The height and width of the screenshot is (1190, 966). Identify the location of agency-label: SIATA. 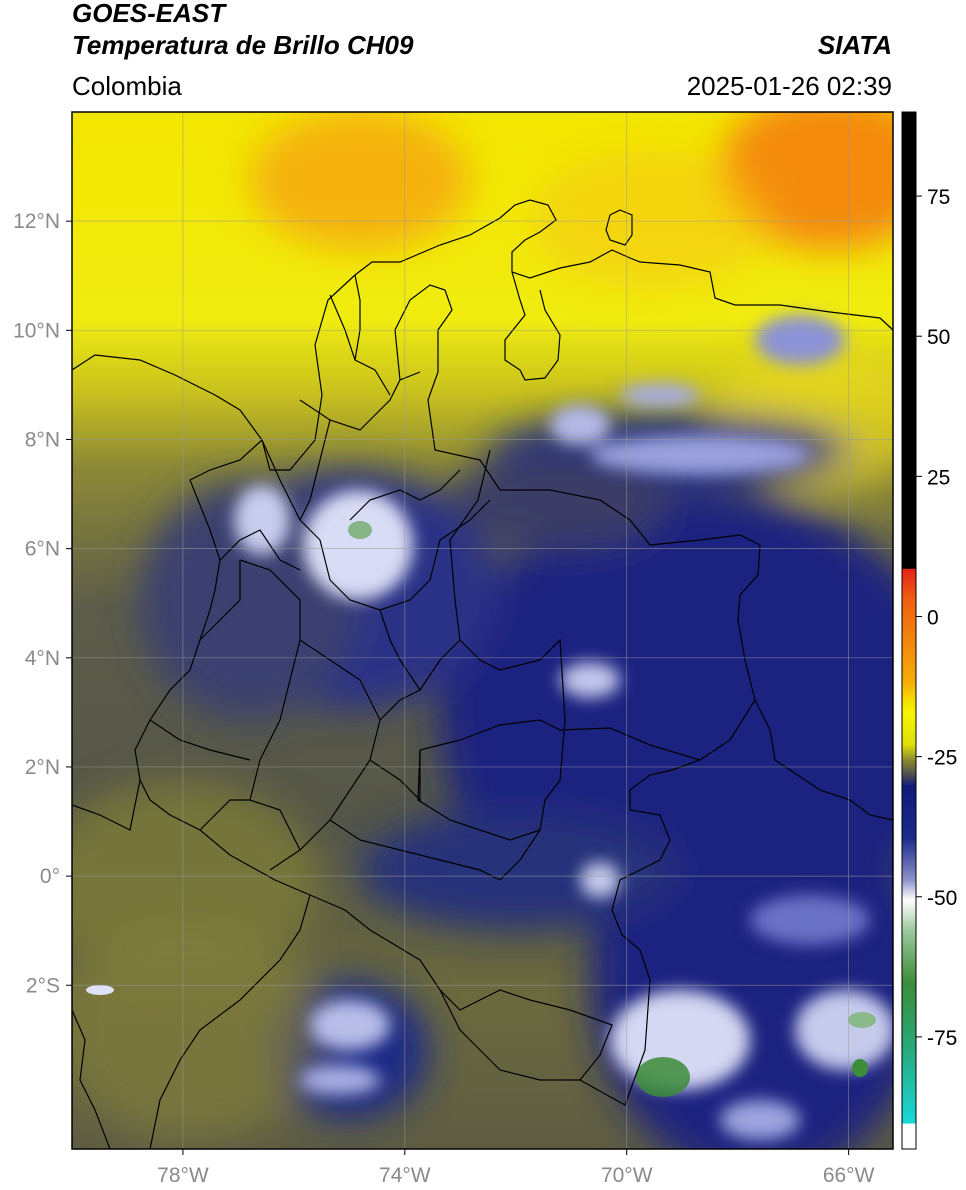
(854, 45).